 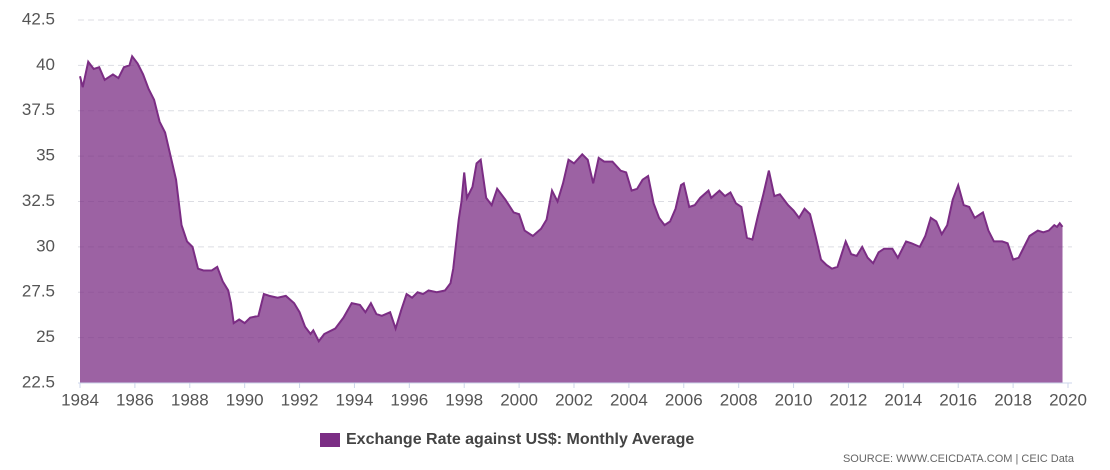 I want to click on y-tick-label: 37.5, so click(x=38, y=109).